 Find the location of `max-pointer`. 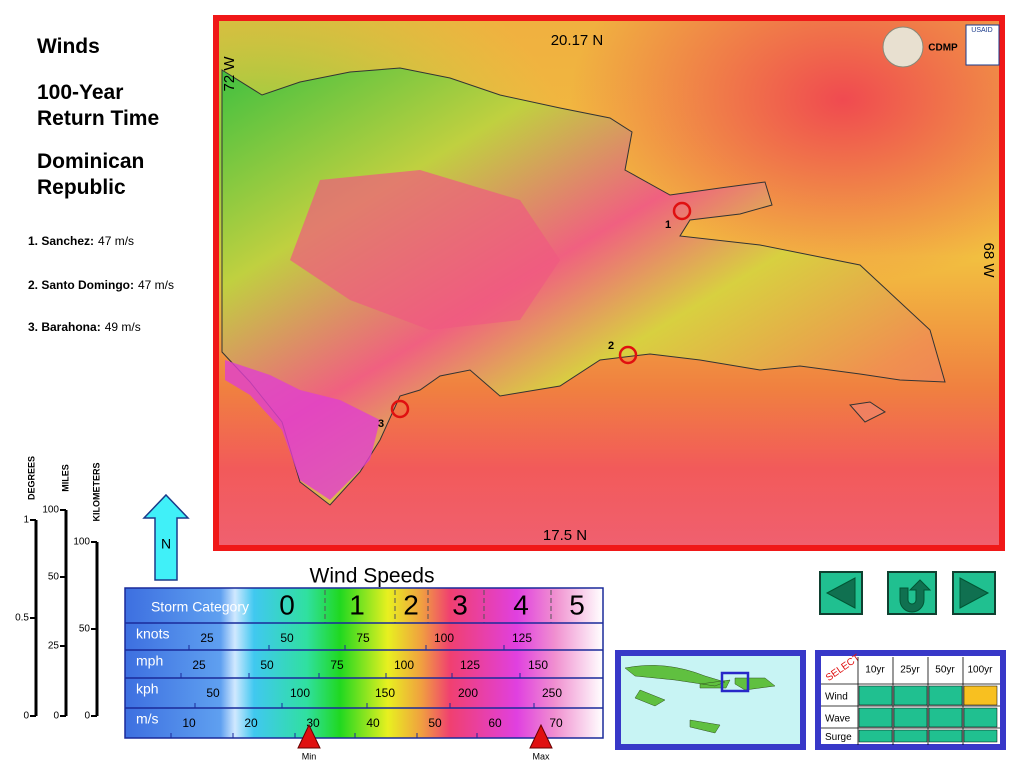

max-pointer is located at coordinates (541, 736).